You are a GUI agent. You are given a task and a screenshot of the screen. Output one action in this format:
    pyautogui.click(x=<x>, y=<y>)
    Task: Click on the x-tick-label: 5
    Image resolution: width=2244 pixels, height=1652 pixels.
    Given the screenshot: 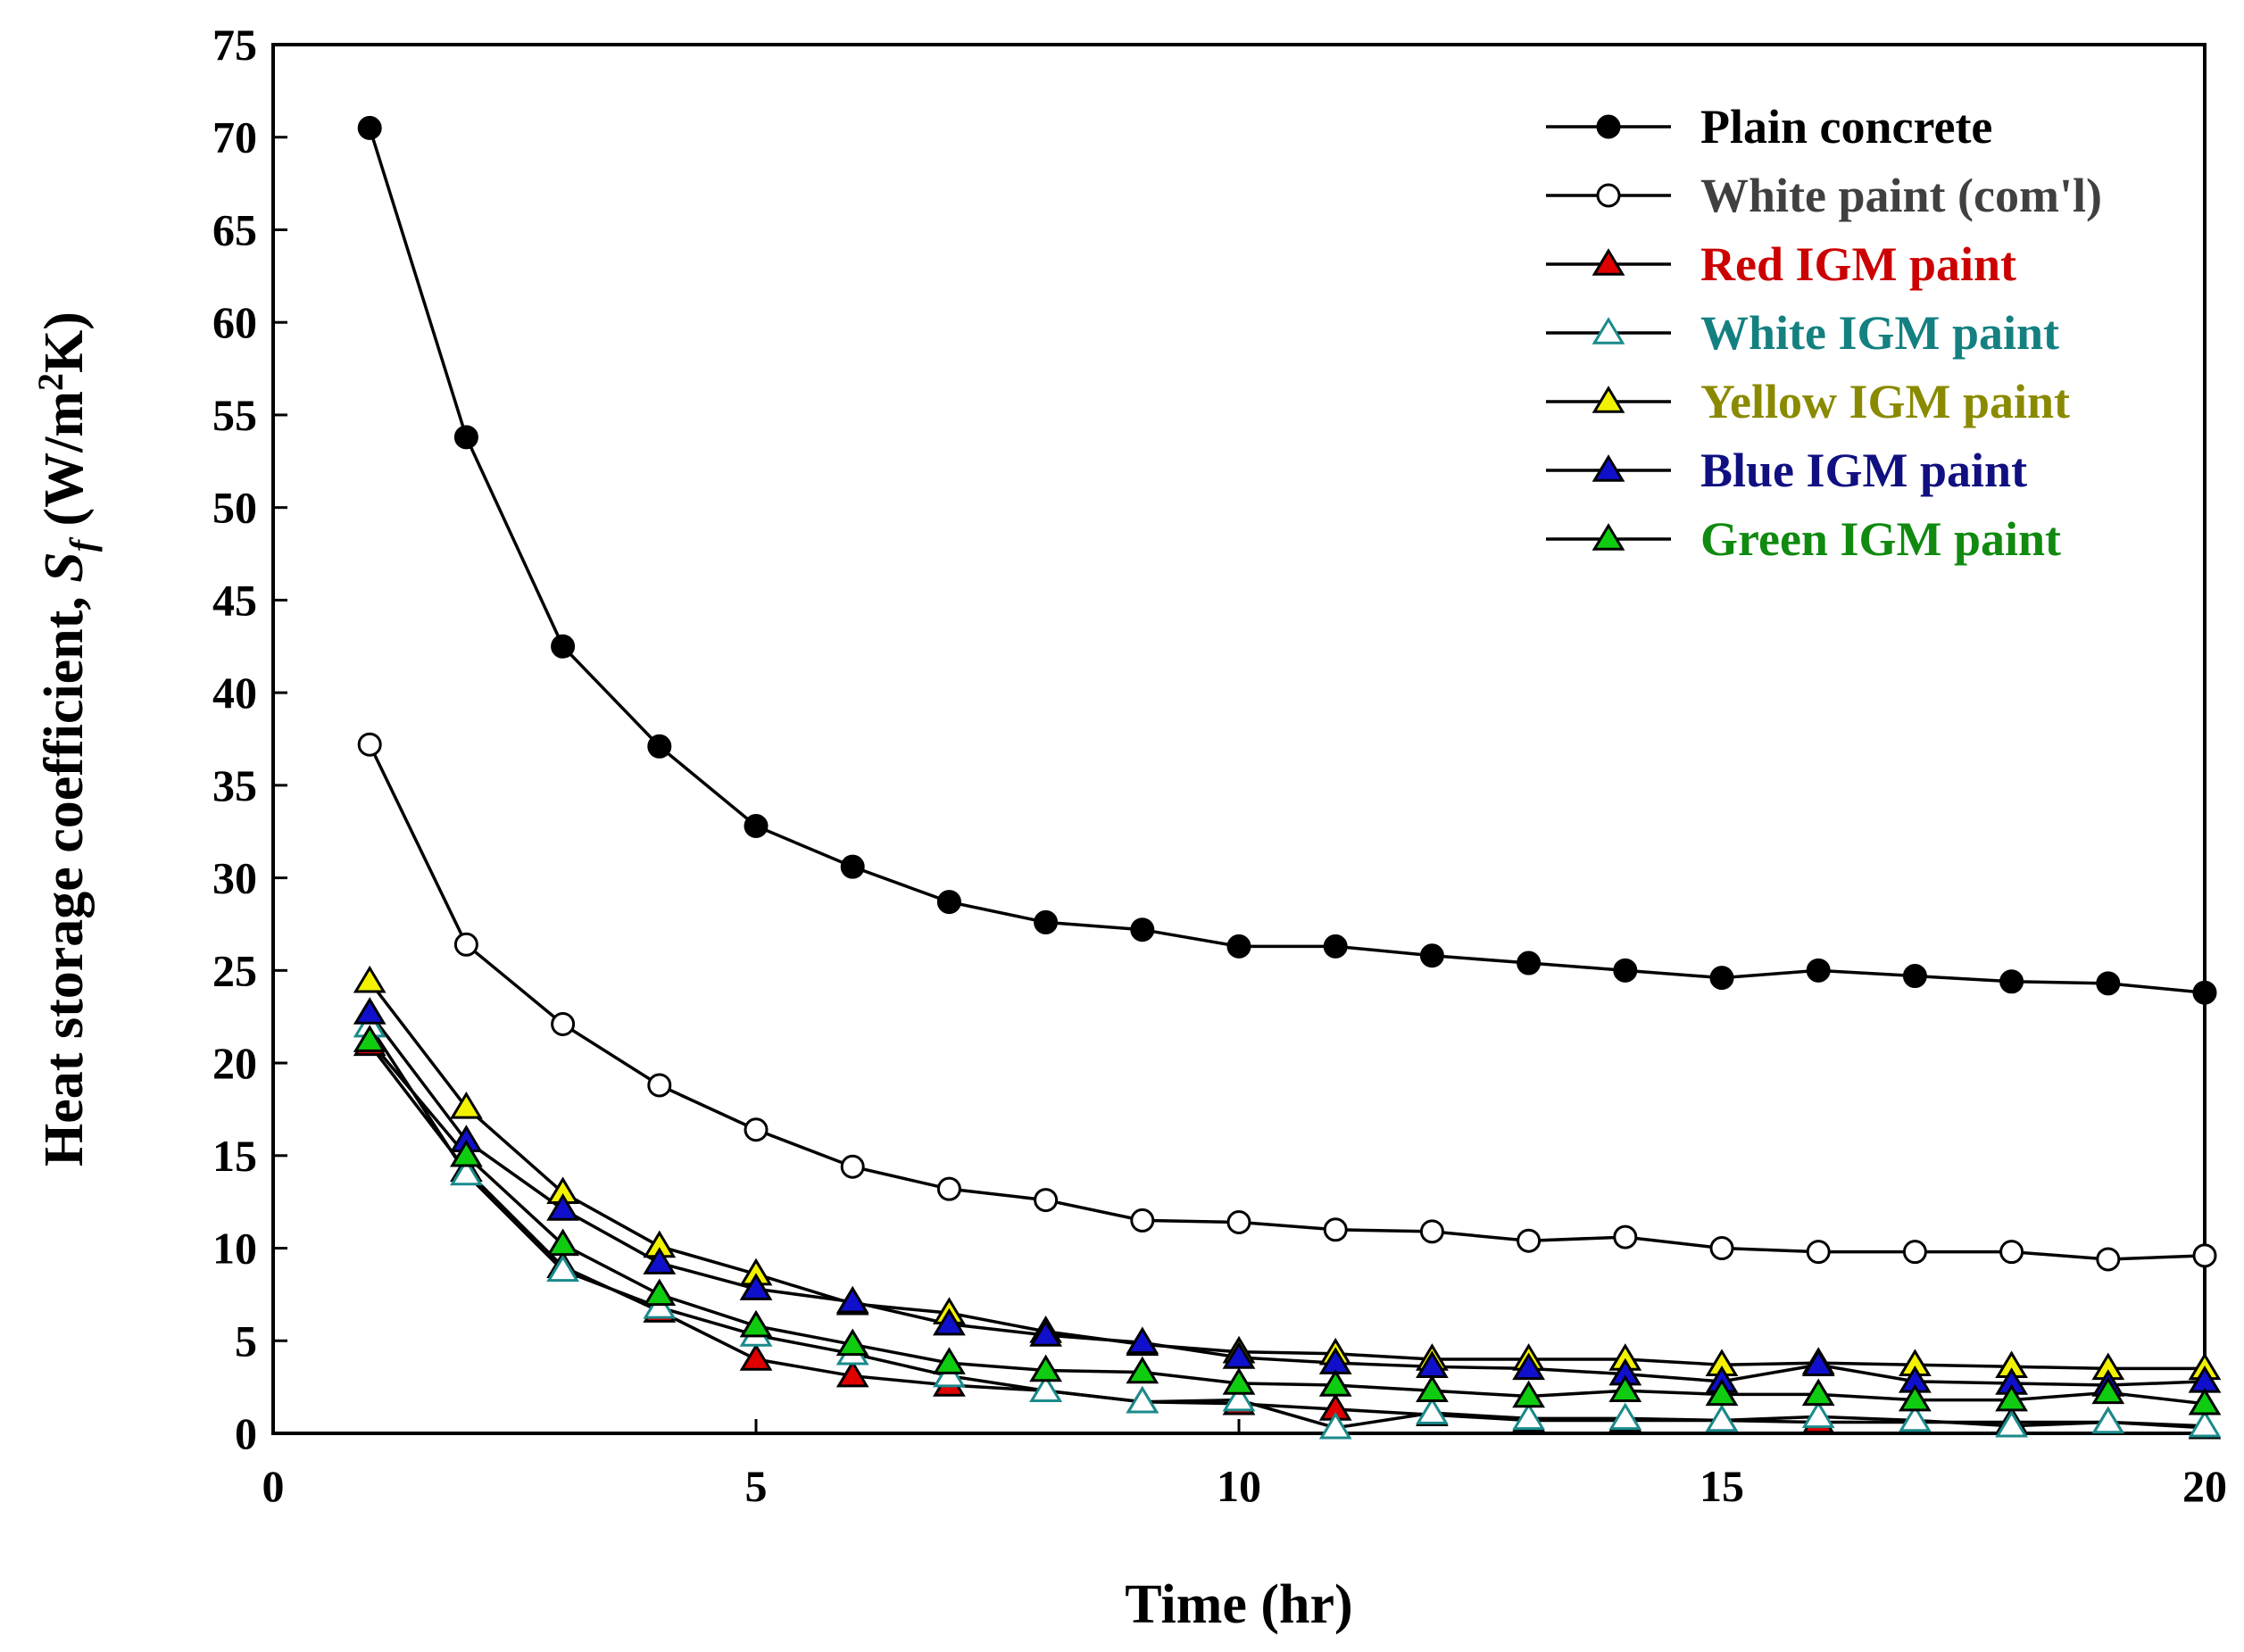 What is the action you would take?
    pyautogui.click(x=756, y=1486)
    